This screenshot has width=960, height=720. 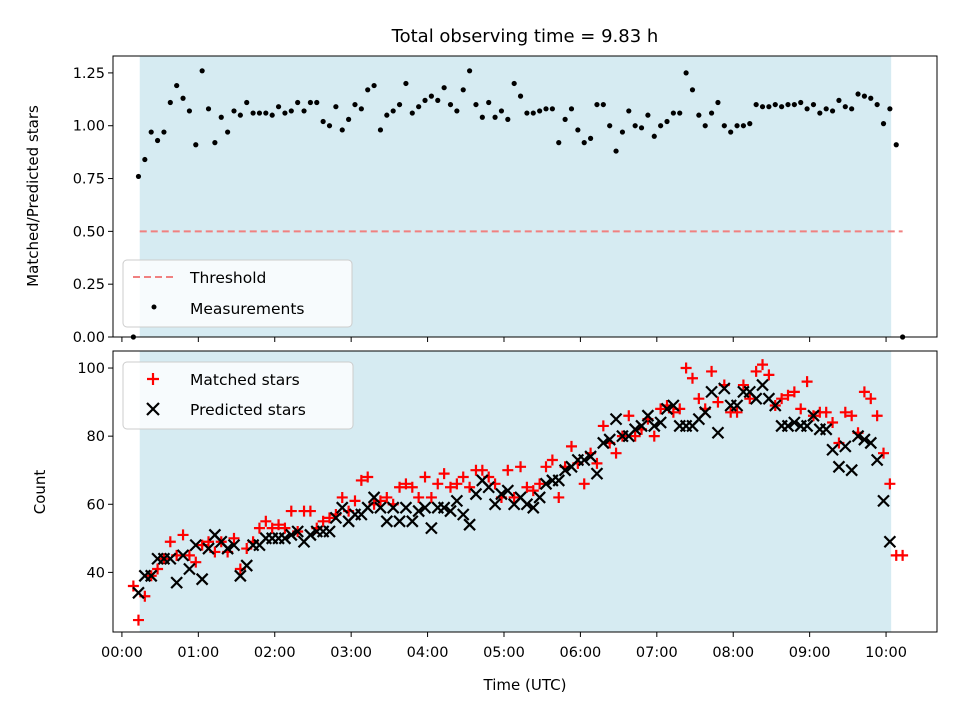 I want to click on bottom-x-tick-label: 06:00, so click(x=581, y=653).